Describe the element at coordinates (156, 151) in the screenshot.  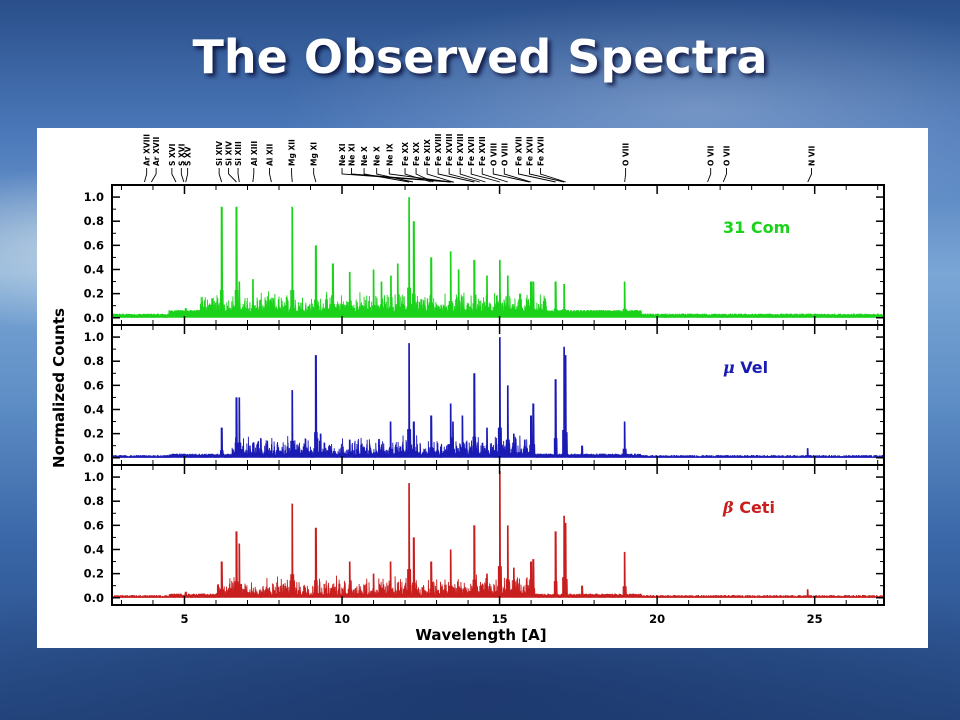
I see `line-id-label: Ar XVII` at that location.